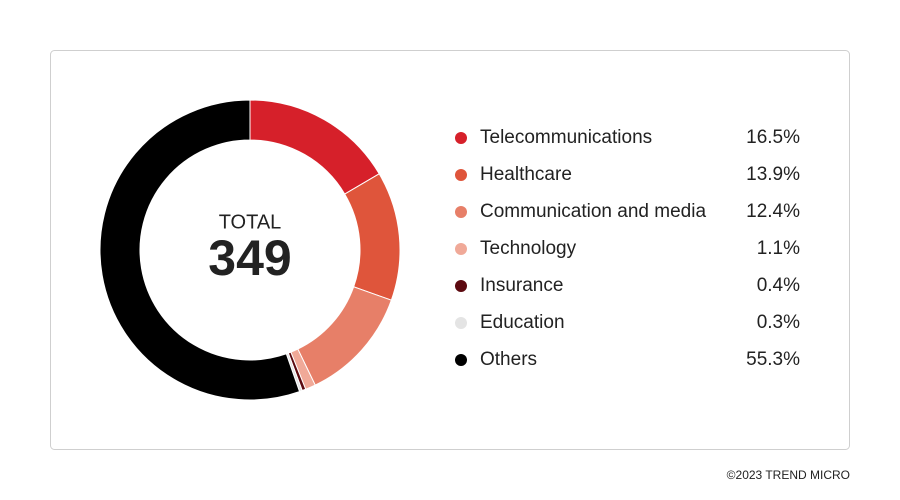 The width and height of the screenshot is (900, 500). I want to click on legend-label: Telecommunications, so click(566, 137).